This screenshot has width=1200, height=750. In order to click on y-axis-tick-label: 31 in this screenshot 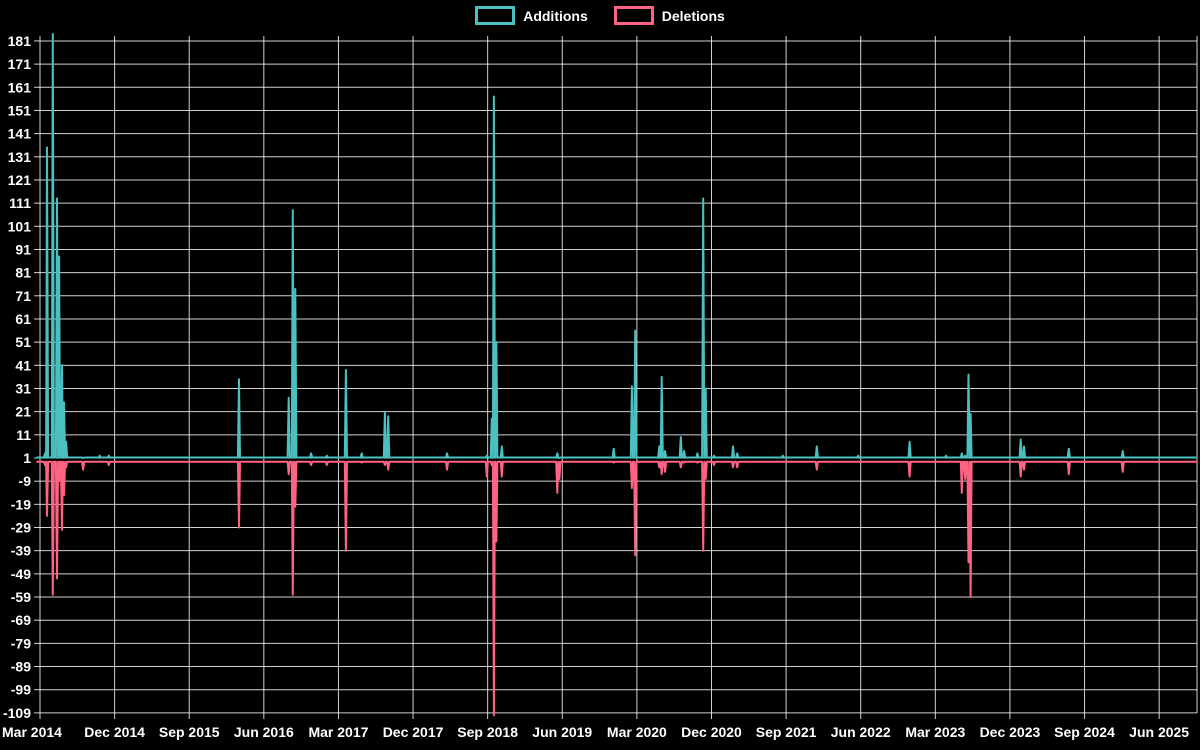, I will do `click(23, 388)`.